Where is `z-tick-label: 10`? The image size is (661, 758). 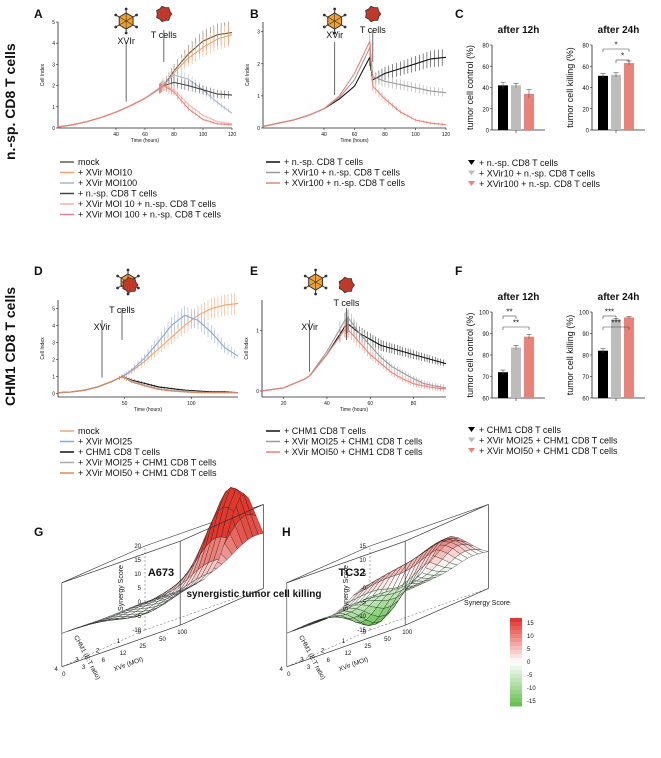
z-tick-label: 10 is located at coordinates (137, 575).